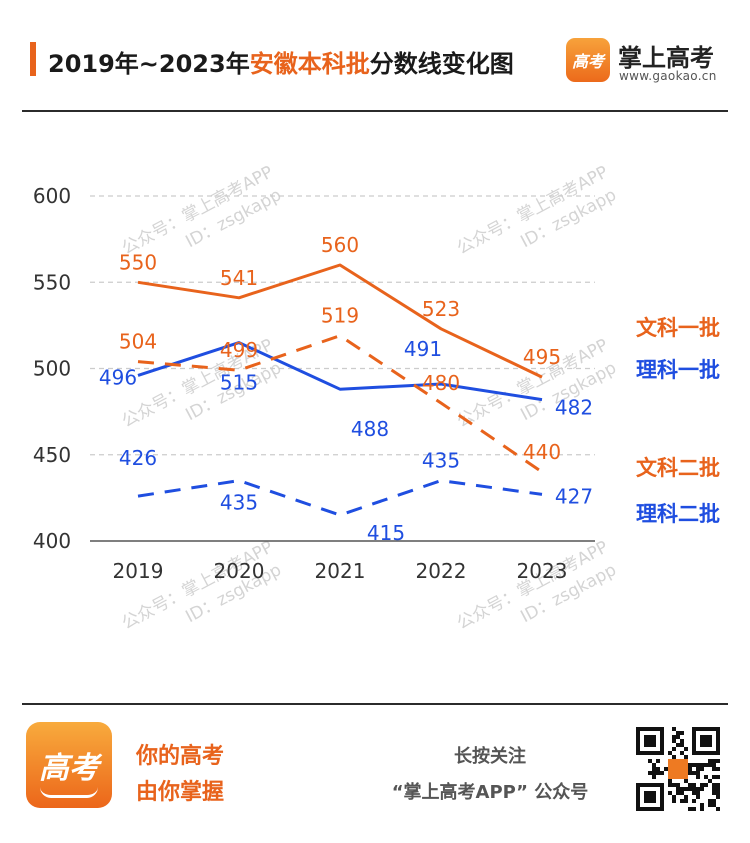  What do you see at coordinates (239, 383) in the screenshot?
I see `data-label-like-yipi-2020: 515` at bounding box center [239, 383].